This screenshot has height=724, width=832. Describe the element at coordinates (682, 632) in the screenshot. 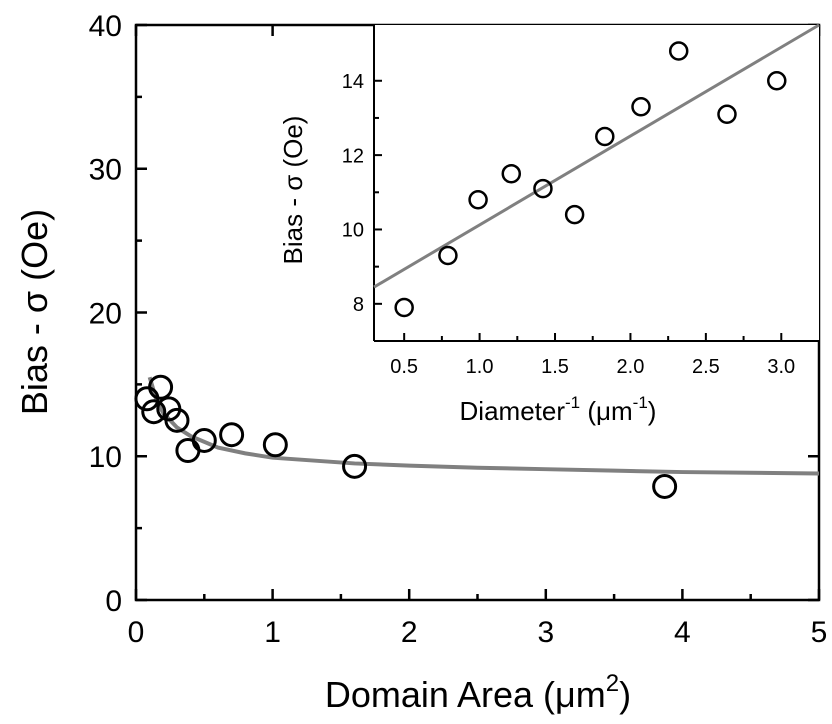

I see `main-x-tick-label: 4` at that location.